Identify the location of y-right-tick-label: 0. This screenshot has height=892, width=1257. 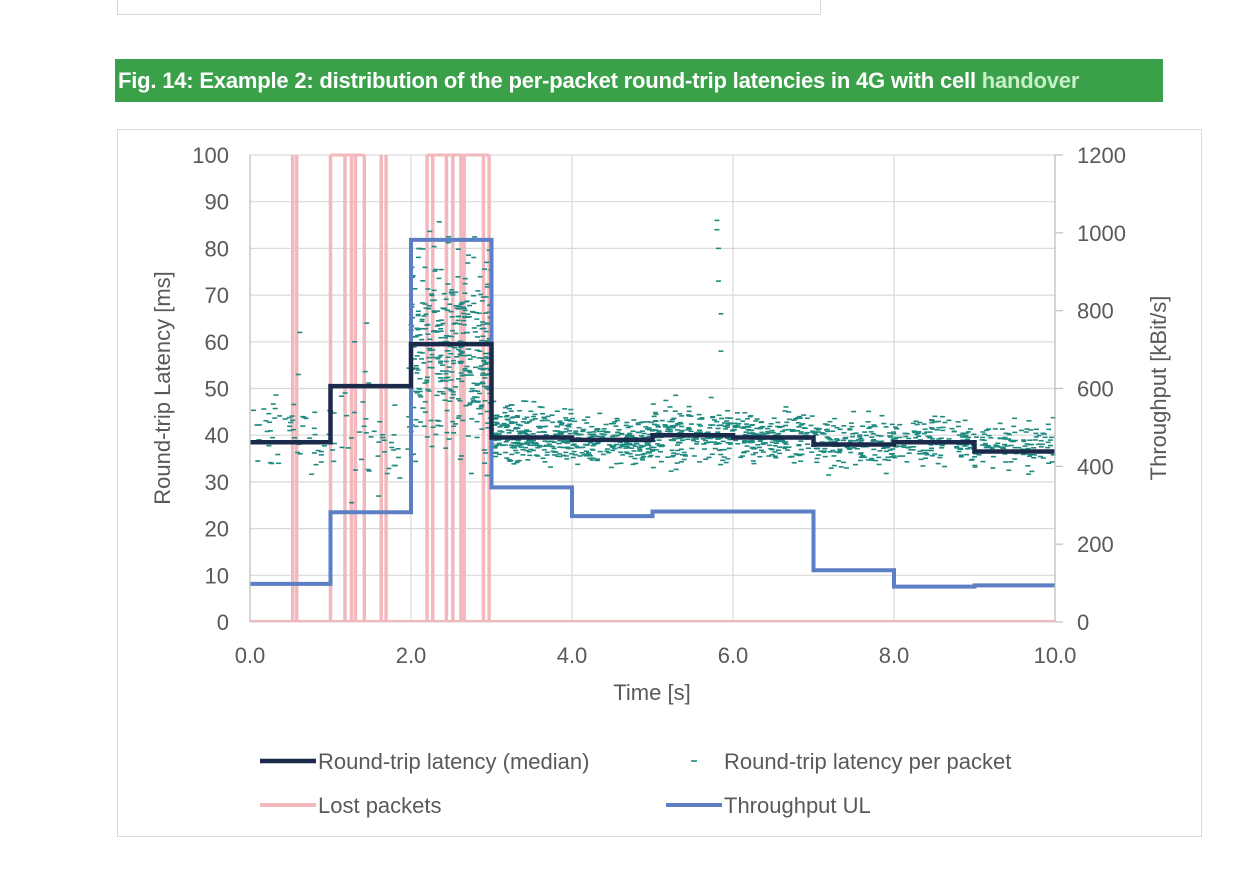
(1083, 622).